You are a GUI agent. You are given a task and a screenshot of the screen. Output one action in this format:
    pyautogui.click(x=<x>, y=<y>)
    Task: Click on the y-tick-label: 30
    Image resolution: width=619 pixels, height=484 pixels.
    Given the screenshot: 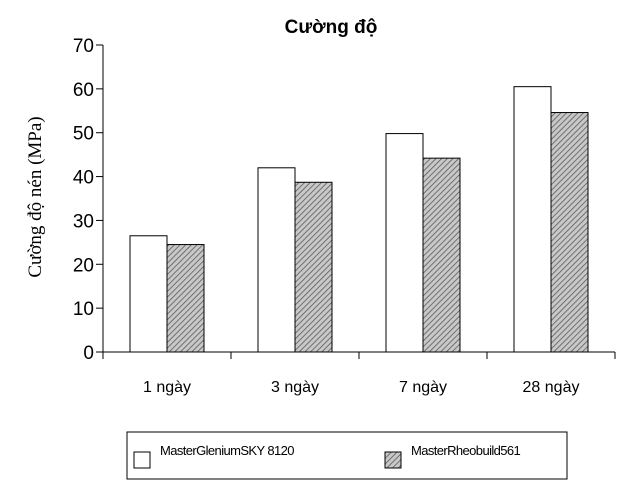 What is the action you would take?
    pyautogui.click(x=83, y=221)
    